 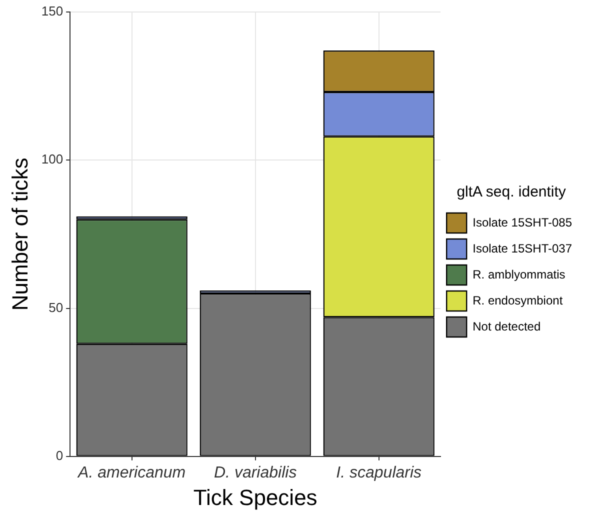 I want to click on y-tick-label: 0, so click(x=60, y=455).